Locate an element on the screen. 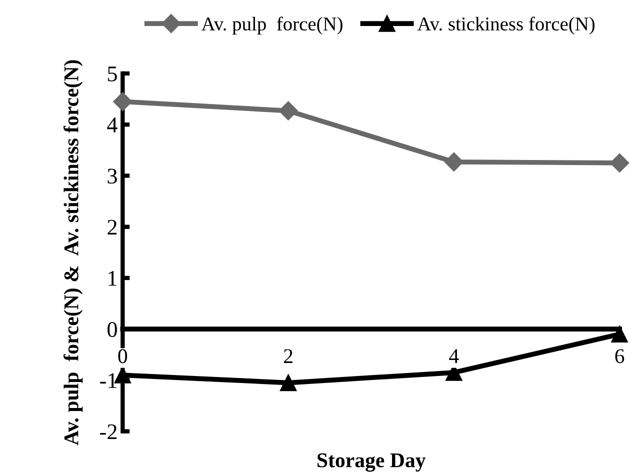 The image size is (629, 474). y-tick-label: -1 is located at coordinates (108, 380).